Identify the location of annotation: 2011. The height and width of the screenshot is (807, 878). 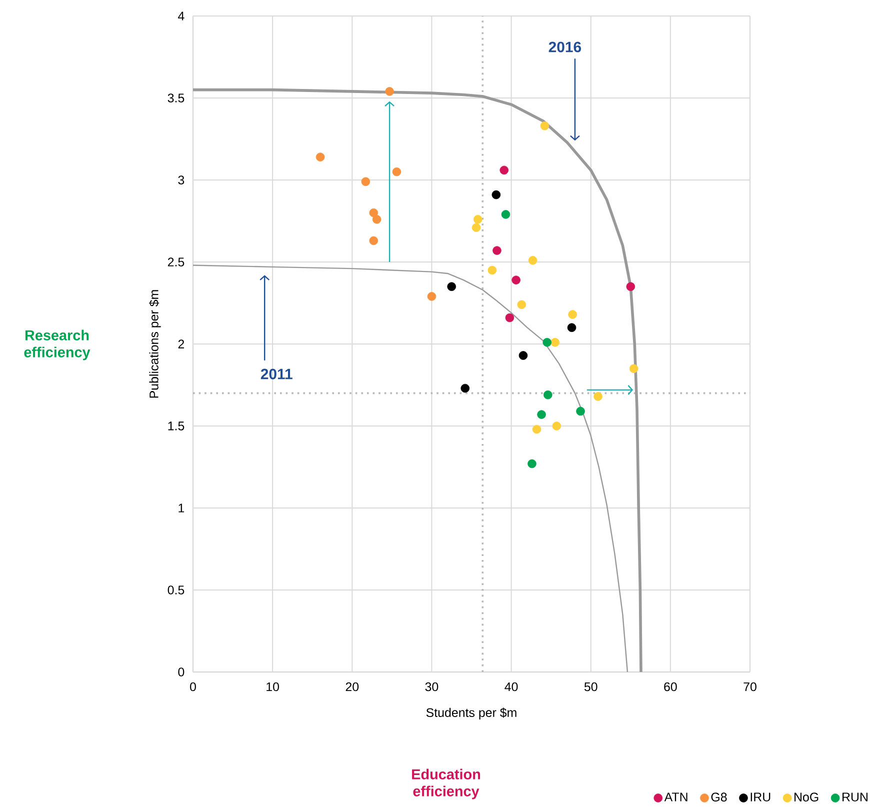
(276, 374).